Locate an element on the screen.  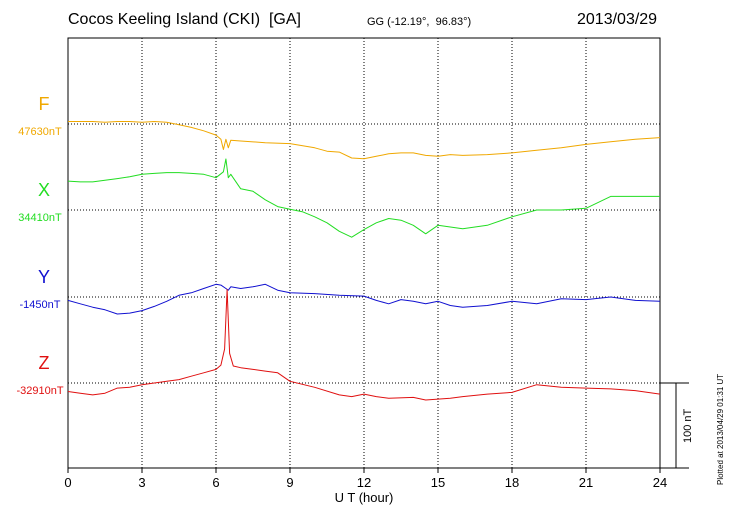
x-axis: 0 3 6 9 12 15 18 21 24 is located at coordinates (365, 479).